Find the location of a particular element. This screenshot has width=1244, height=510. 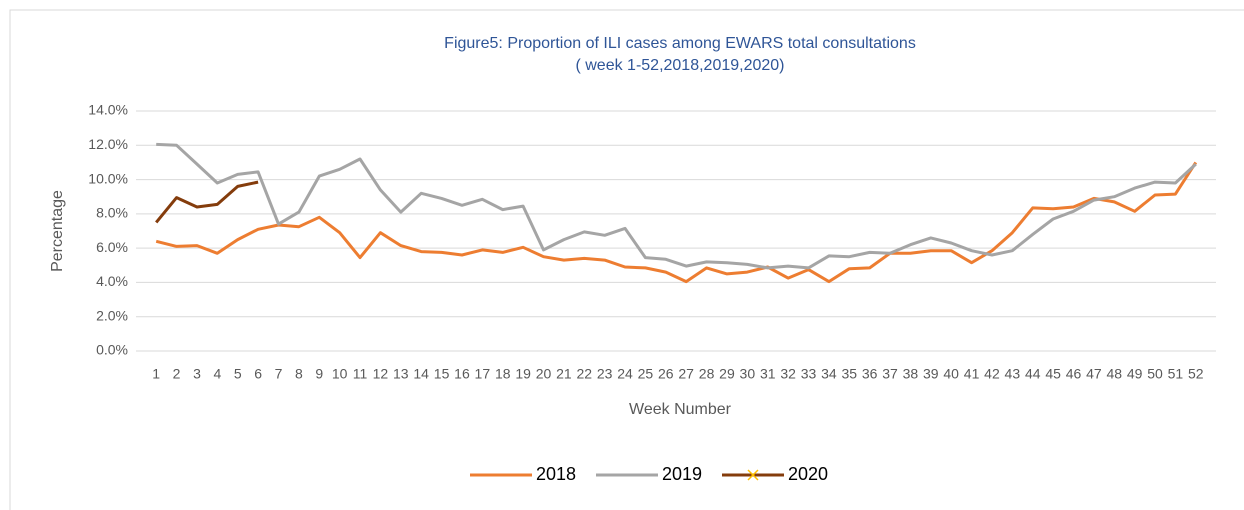

x-tick-label: 50 is located at coordinates (1155, 374).